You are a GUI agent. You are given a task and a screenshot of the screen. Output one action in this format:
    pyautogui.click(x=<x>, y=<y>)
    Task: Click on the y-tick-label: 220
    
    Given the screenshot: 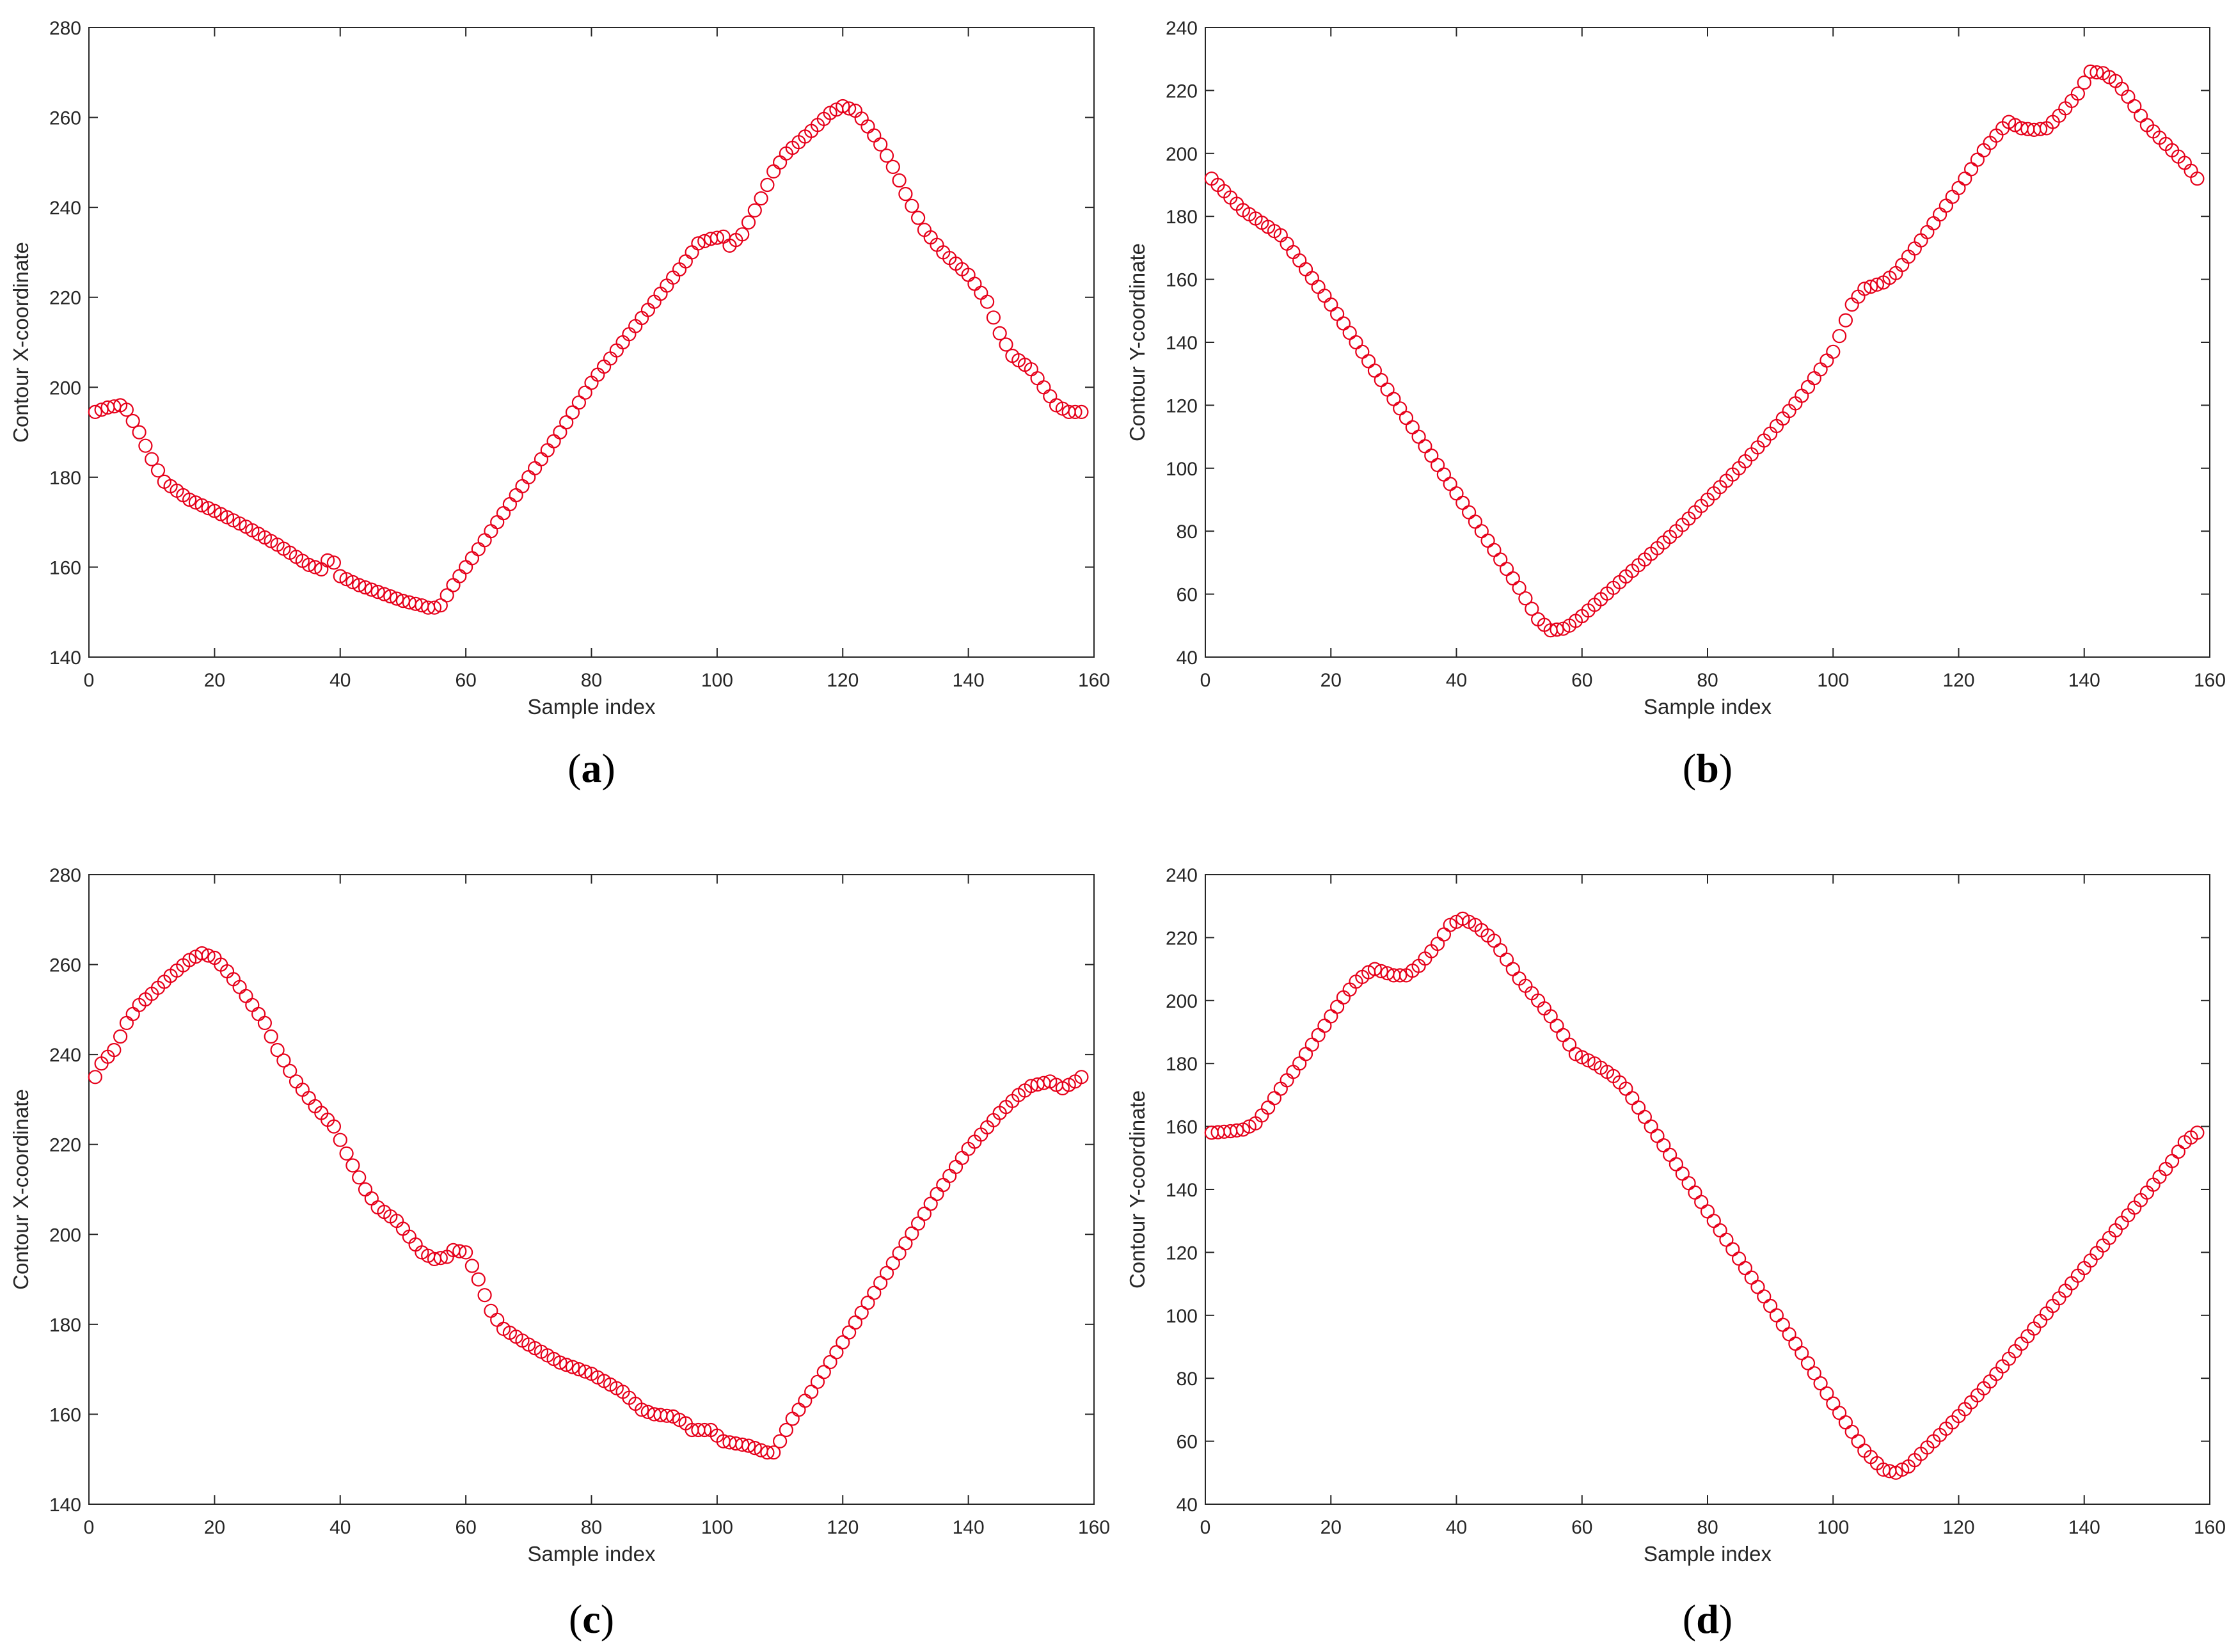 What is the action you would take?
    pyautogui.click(x=1182, y=91)
    